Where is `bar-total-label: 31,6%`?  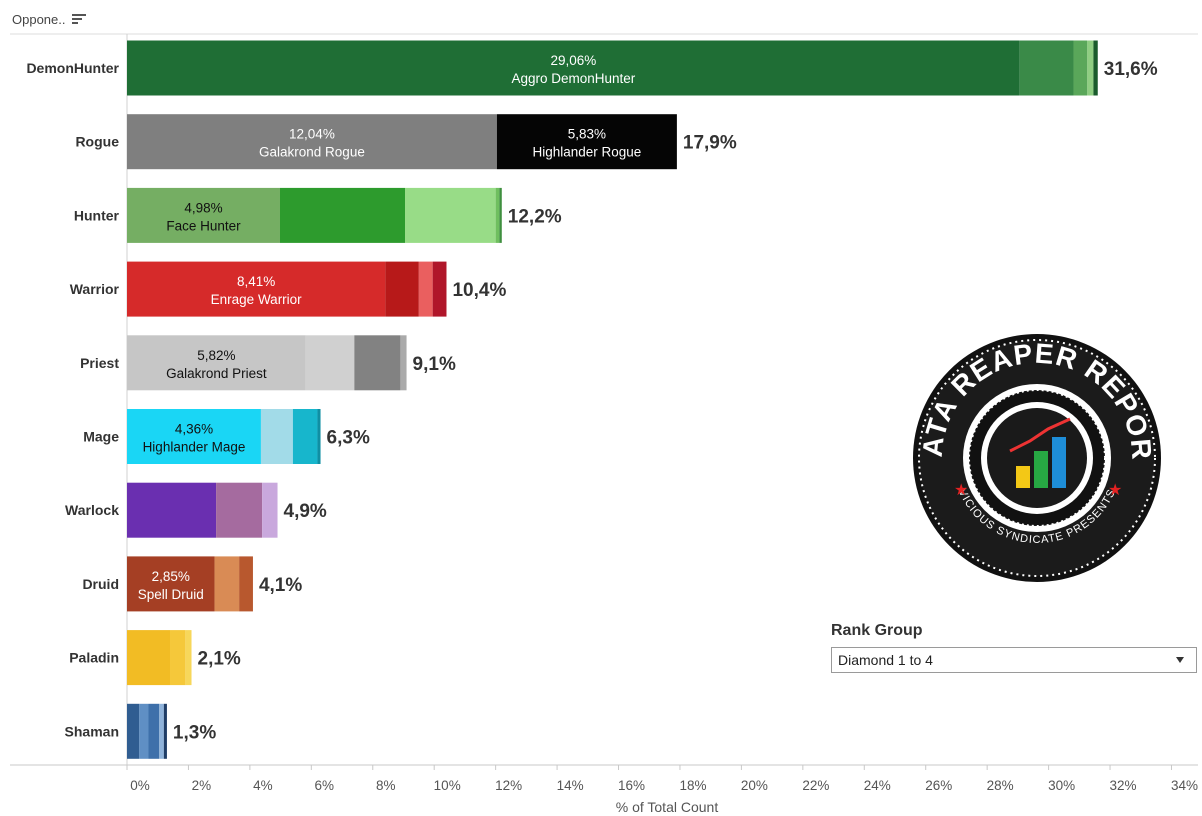
bar-total-label: 31,6% is located at coordinates (1131, 69).